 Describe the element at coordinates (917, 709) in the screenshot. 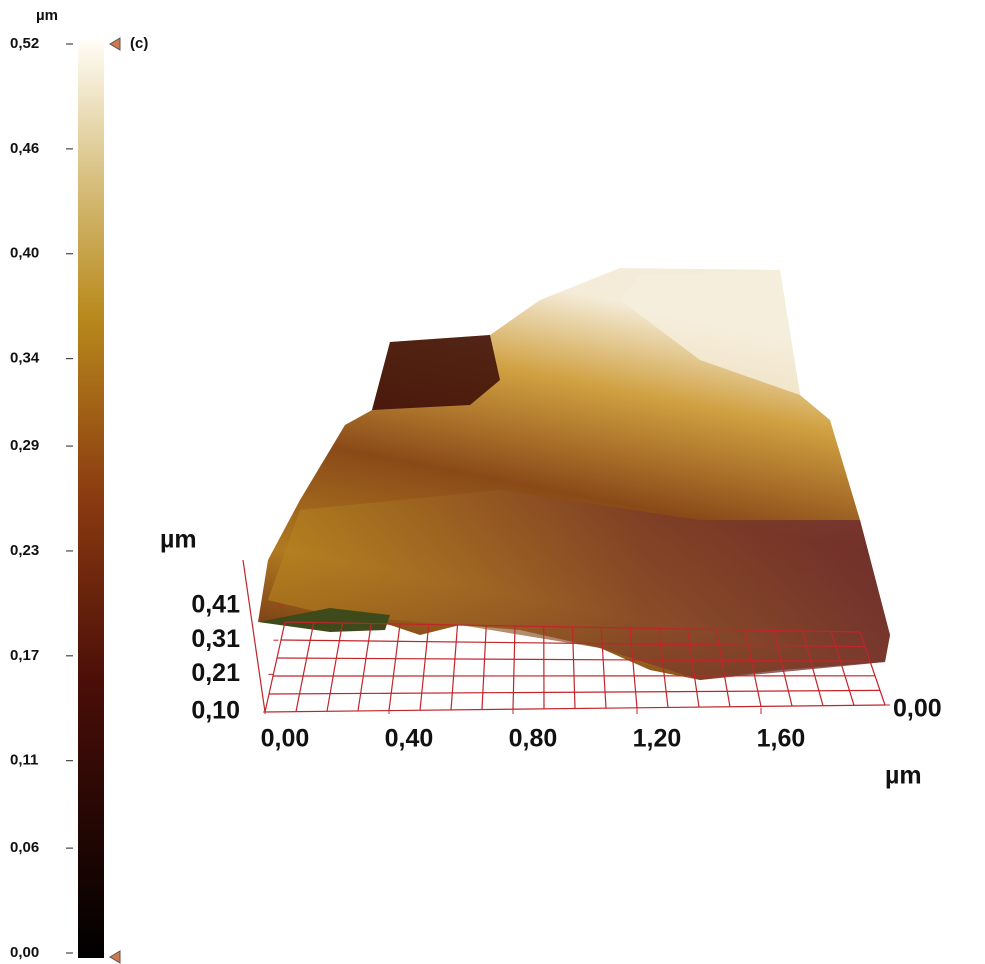

I see `y-tick-label: 0,00` at that location.